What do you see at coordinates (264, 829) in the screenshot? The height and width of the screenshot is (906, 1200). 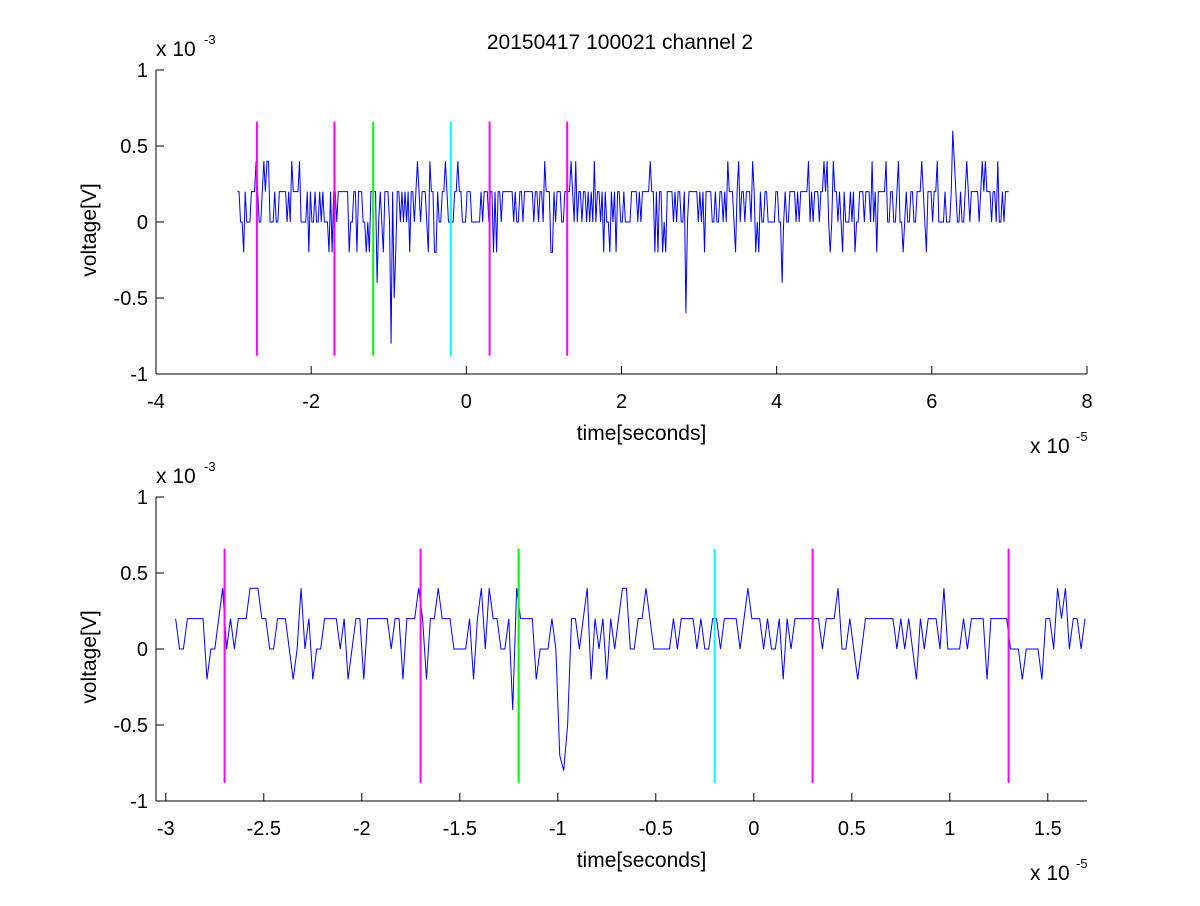 I see `x-tick-label: -2.5` at bounding box center [264, 829].